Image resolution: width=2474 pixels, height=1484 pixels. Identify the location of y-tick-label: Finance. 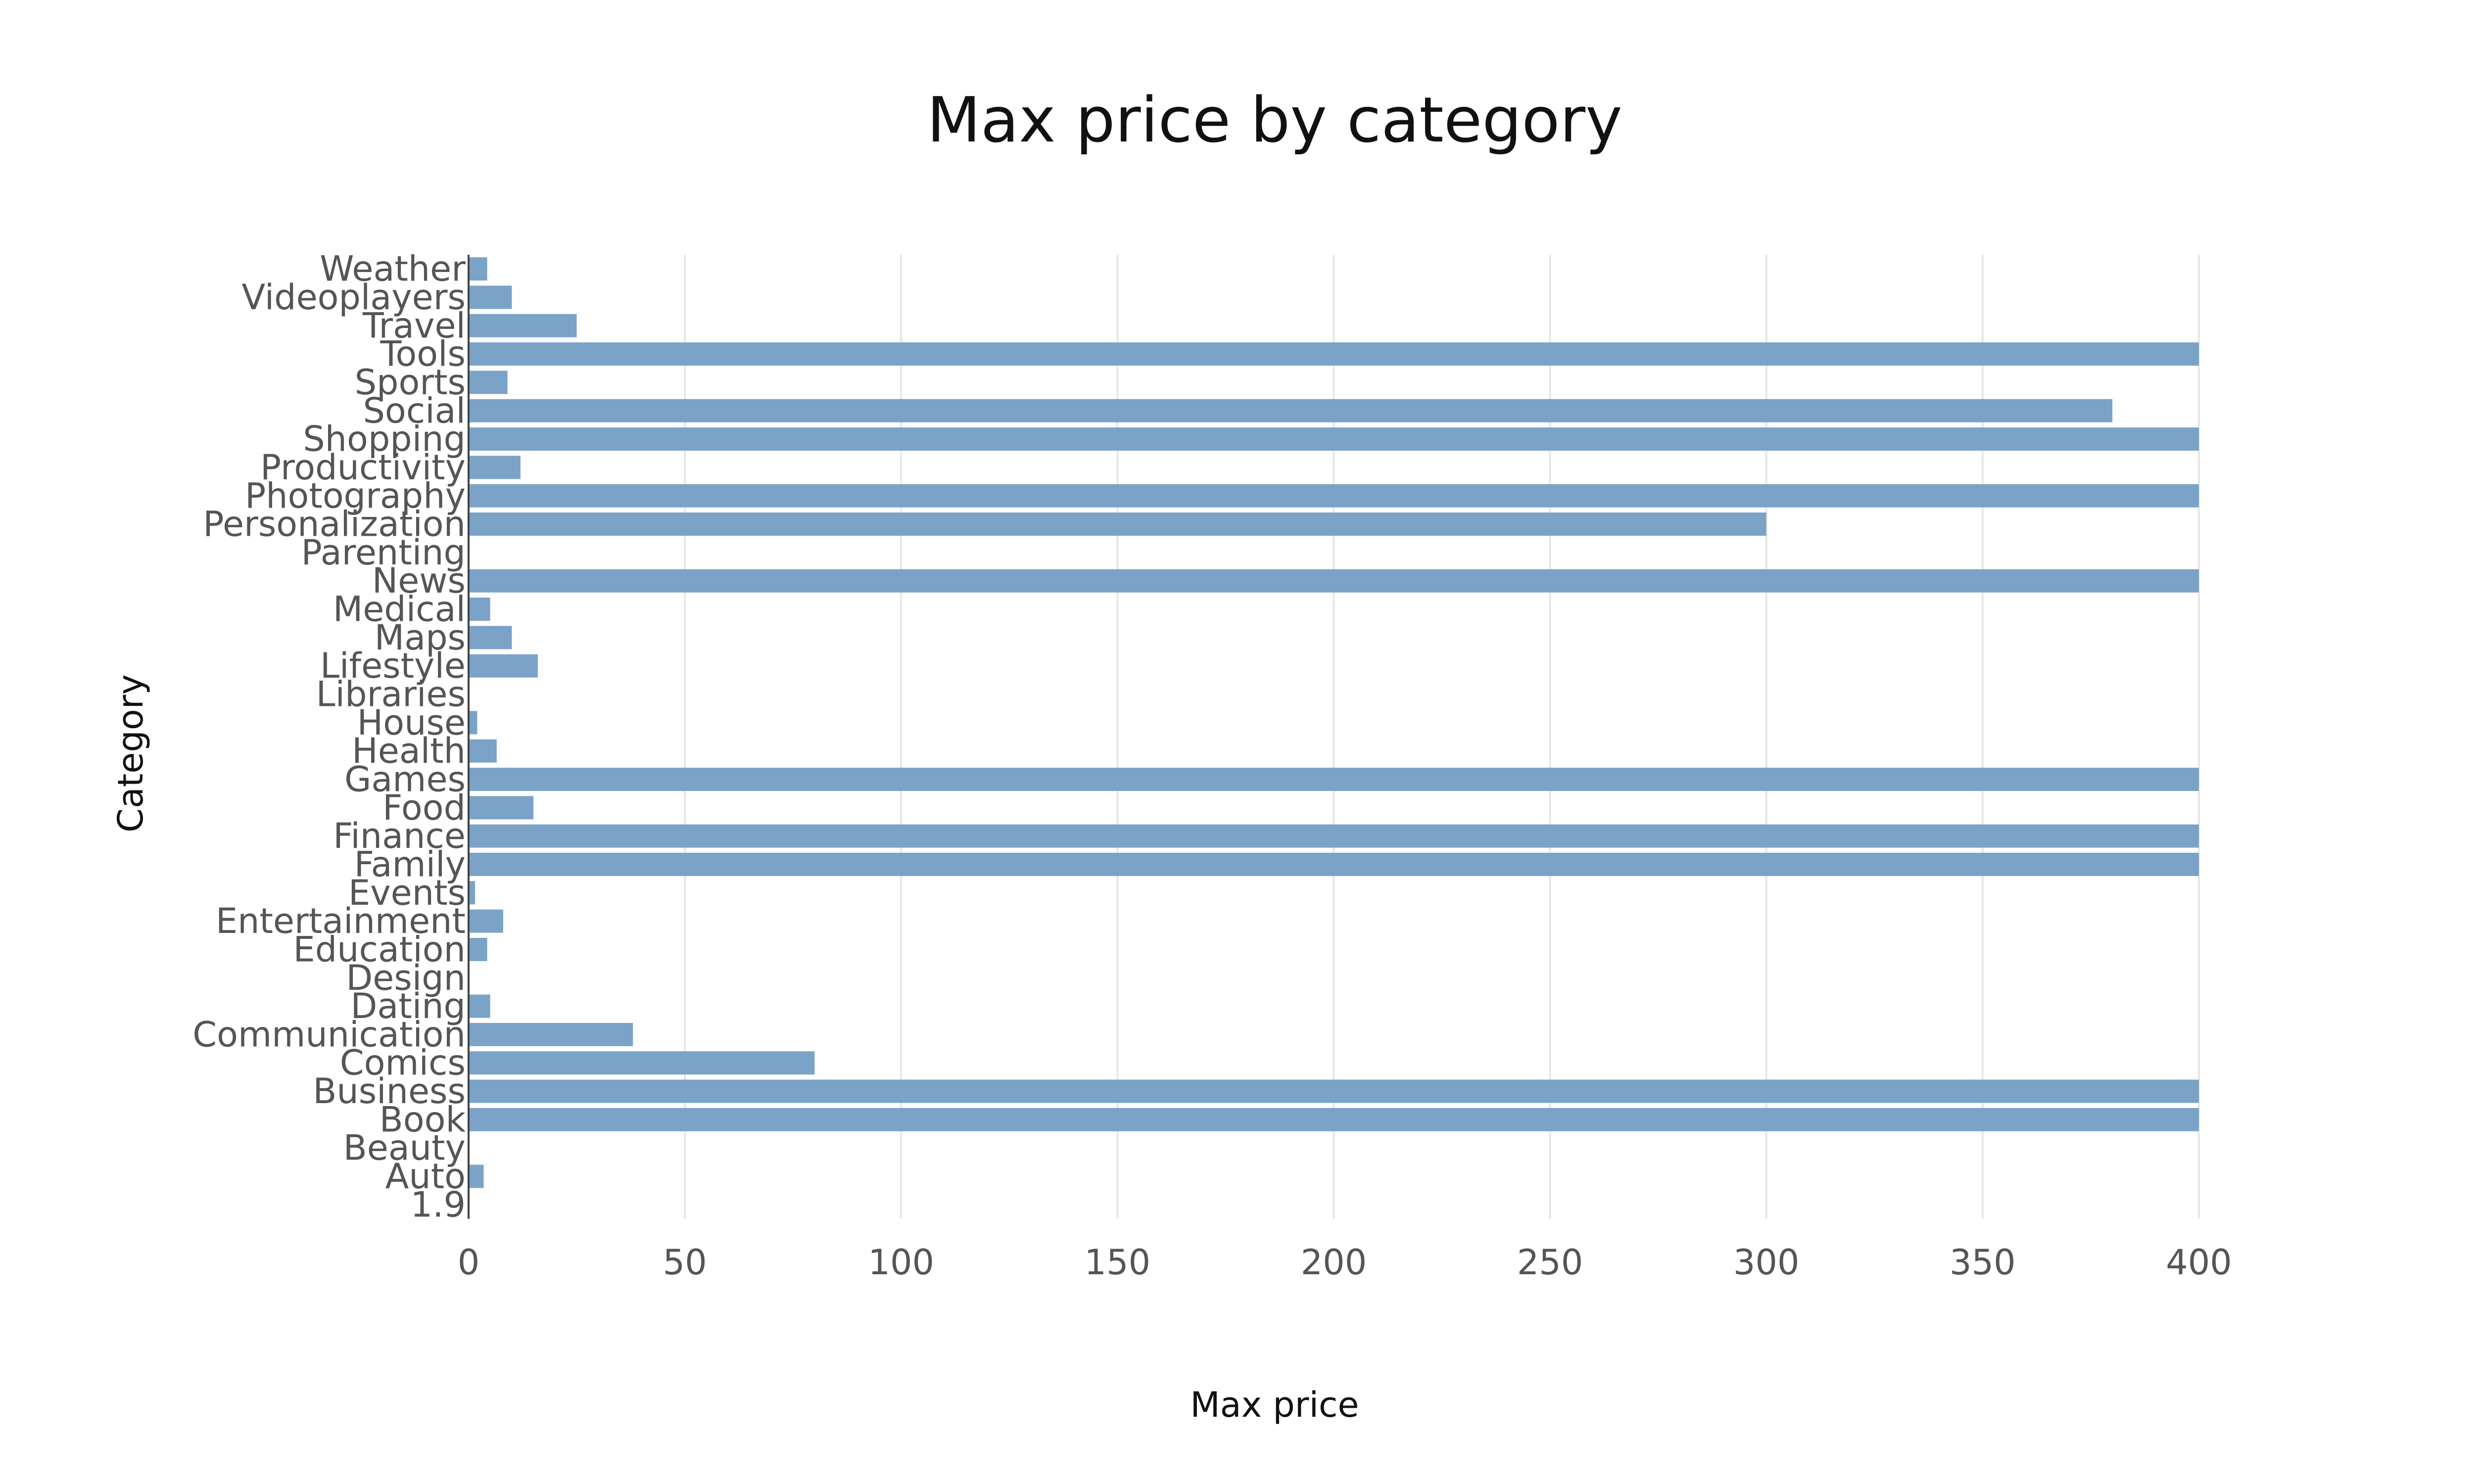
(399, 836).